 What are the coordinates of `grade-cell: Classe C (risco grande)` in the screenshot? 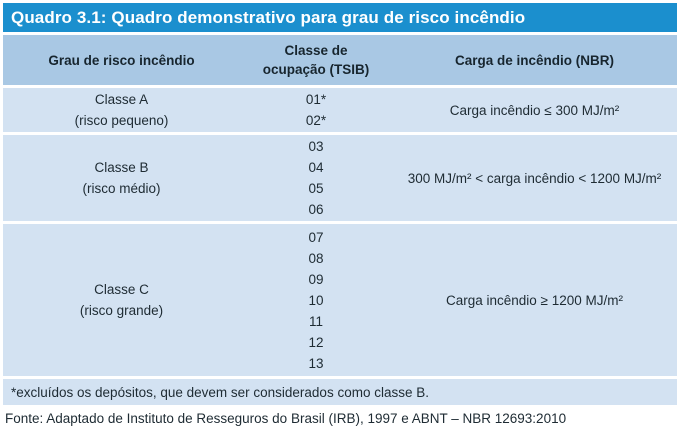 It's located at (121, 300).